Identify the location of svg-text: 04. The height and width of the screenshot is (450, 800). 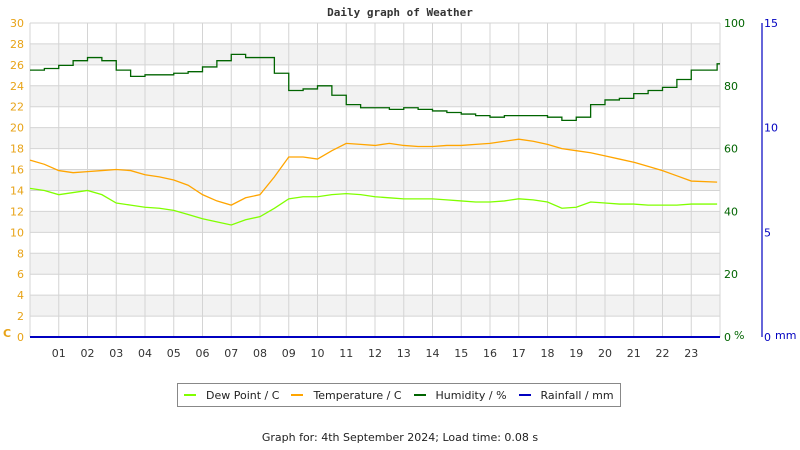
(145, 353).